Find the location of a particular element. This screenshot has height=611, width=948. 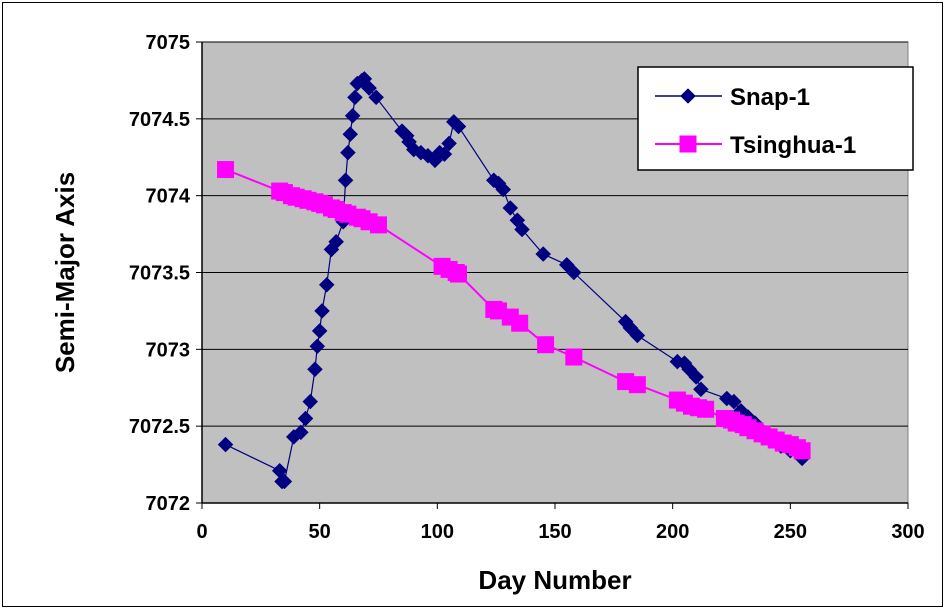

legend-box is located at coordinates (775, 118).